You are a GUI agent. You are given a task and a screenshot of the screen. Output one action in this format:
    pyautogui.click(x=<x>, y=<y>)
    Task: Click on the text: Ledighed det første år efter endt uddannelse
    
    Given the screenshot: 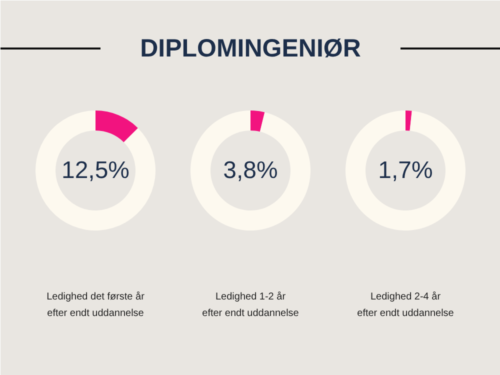 What is the action you would take?
    pyautogui.click(x=96, y=304)
    